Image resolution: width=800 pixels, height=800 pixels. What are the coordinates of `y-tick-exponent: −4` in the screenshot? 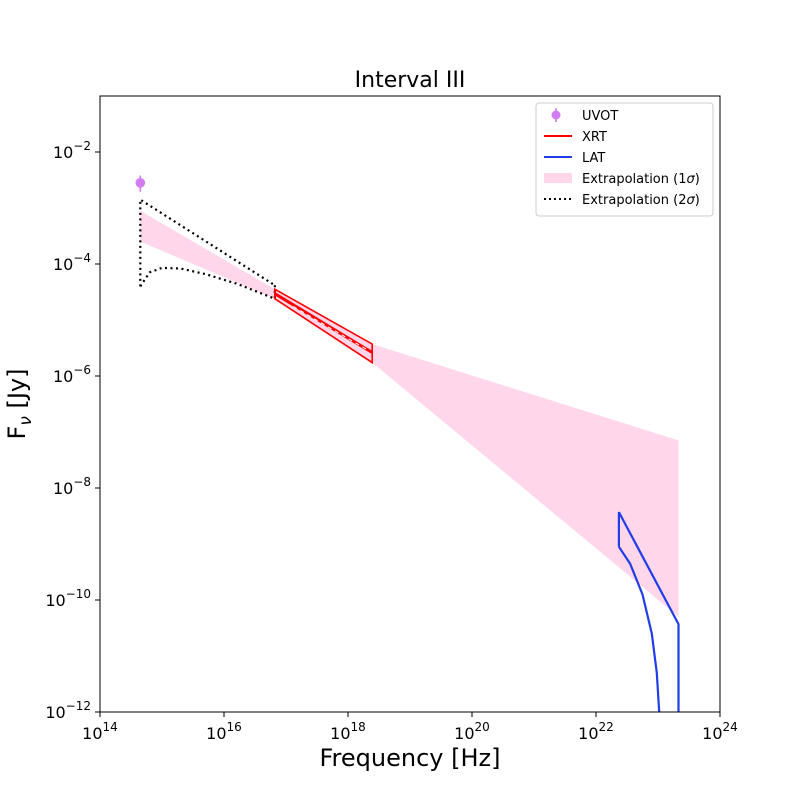 It's located at (82, 258).